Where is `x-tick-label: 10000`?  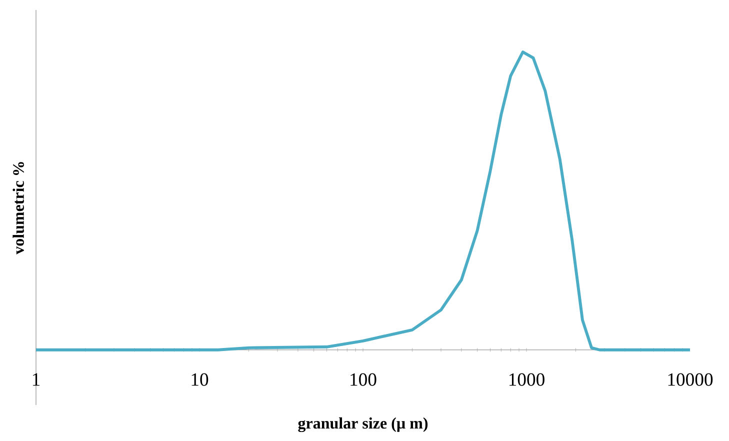
x-tick-label: 10000 is located at coordinates (690, 379).